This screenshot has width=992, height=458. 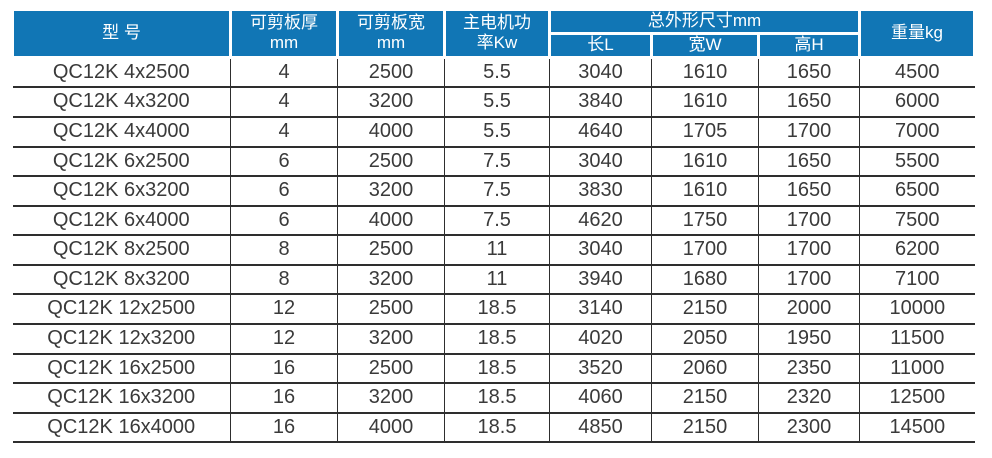 I want to click on width-w-cell: 2060, so click(x=705, y=368).